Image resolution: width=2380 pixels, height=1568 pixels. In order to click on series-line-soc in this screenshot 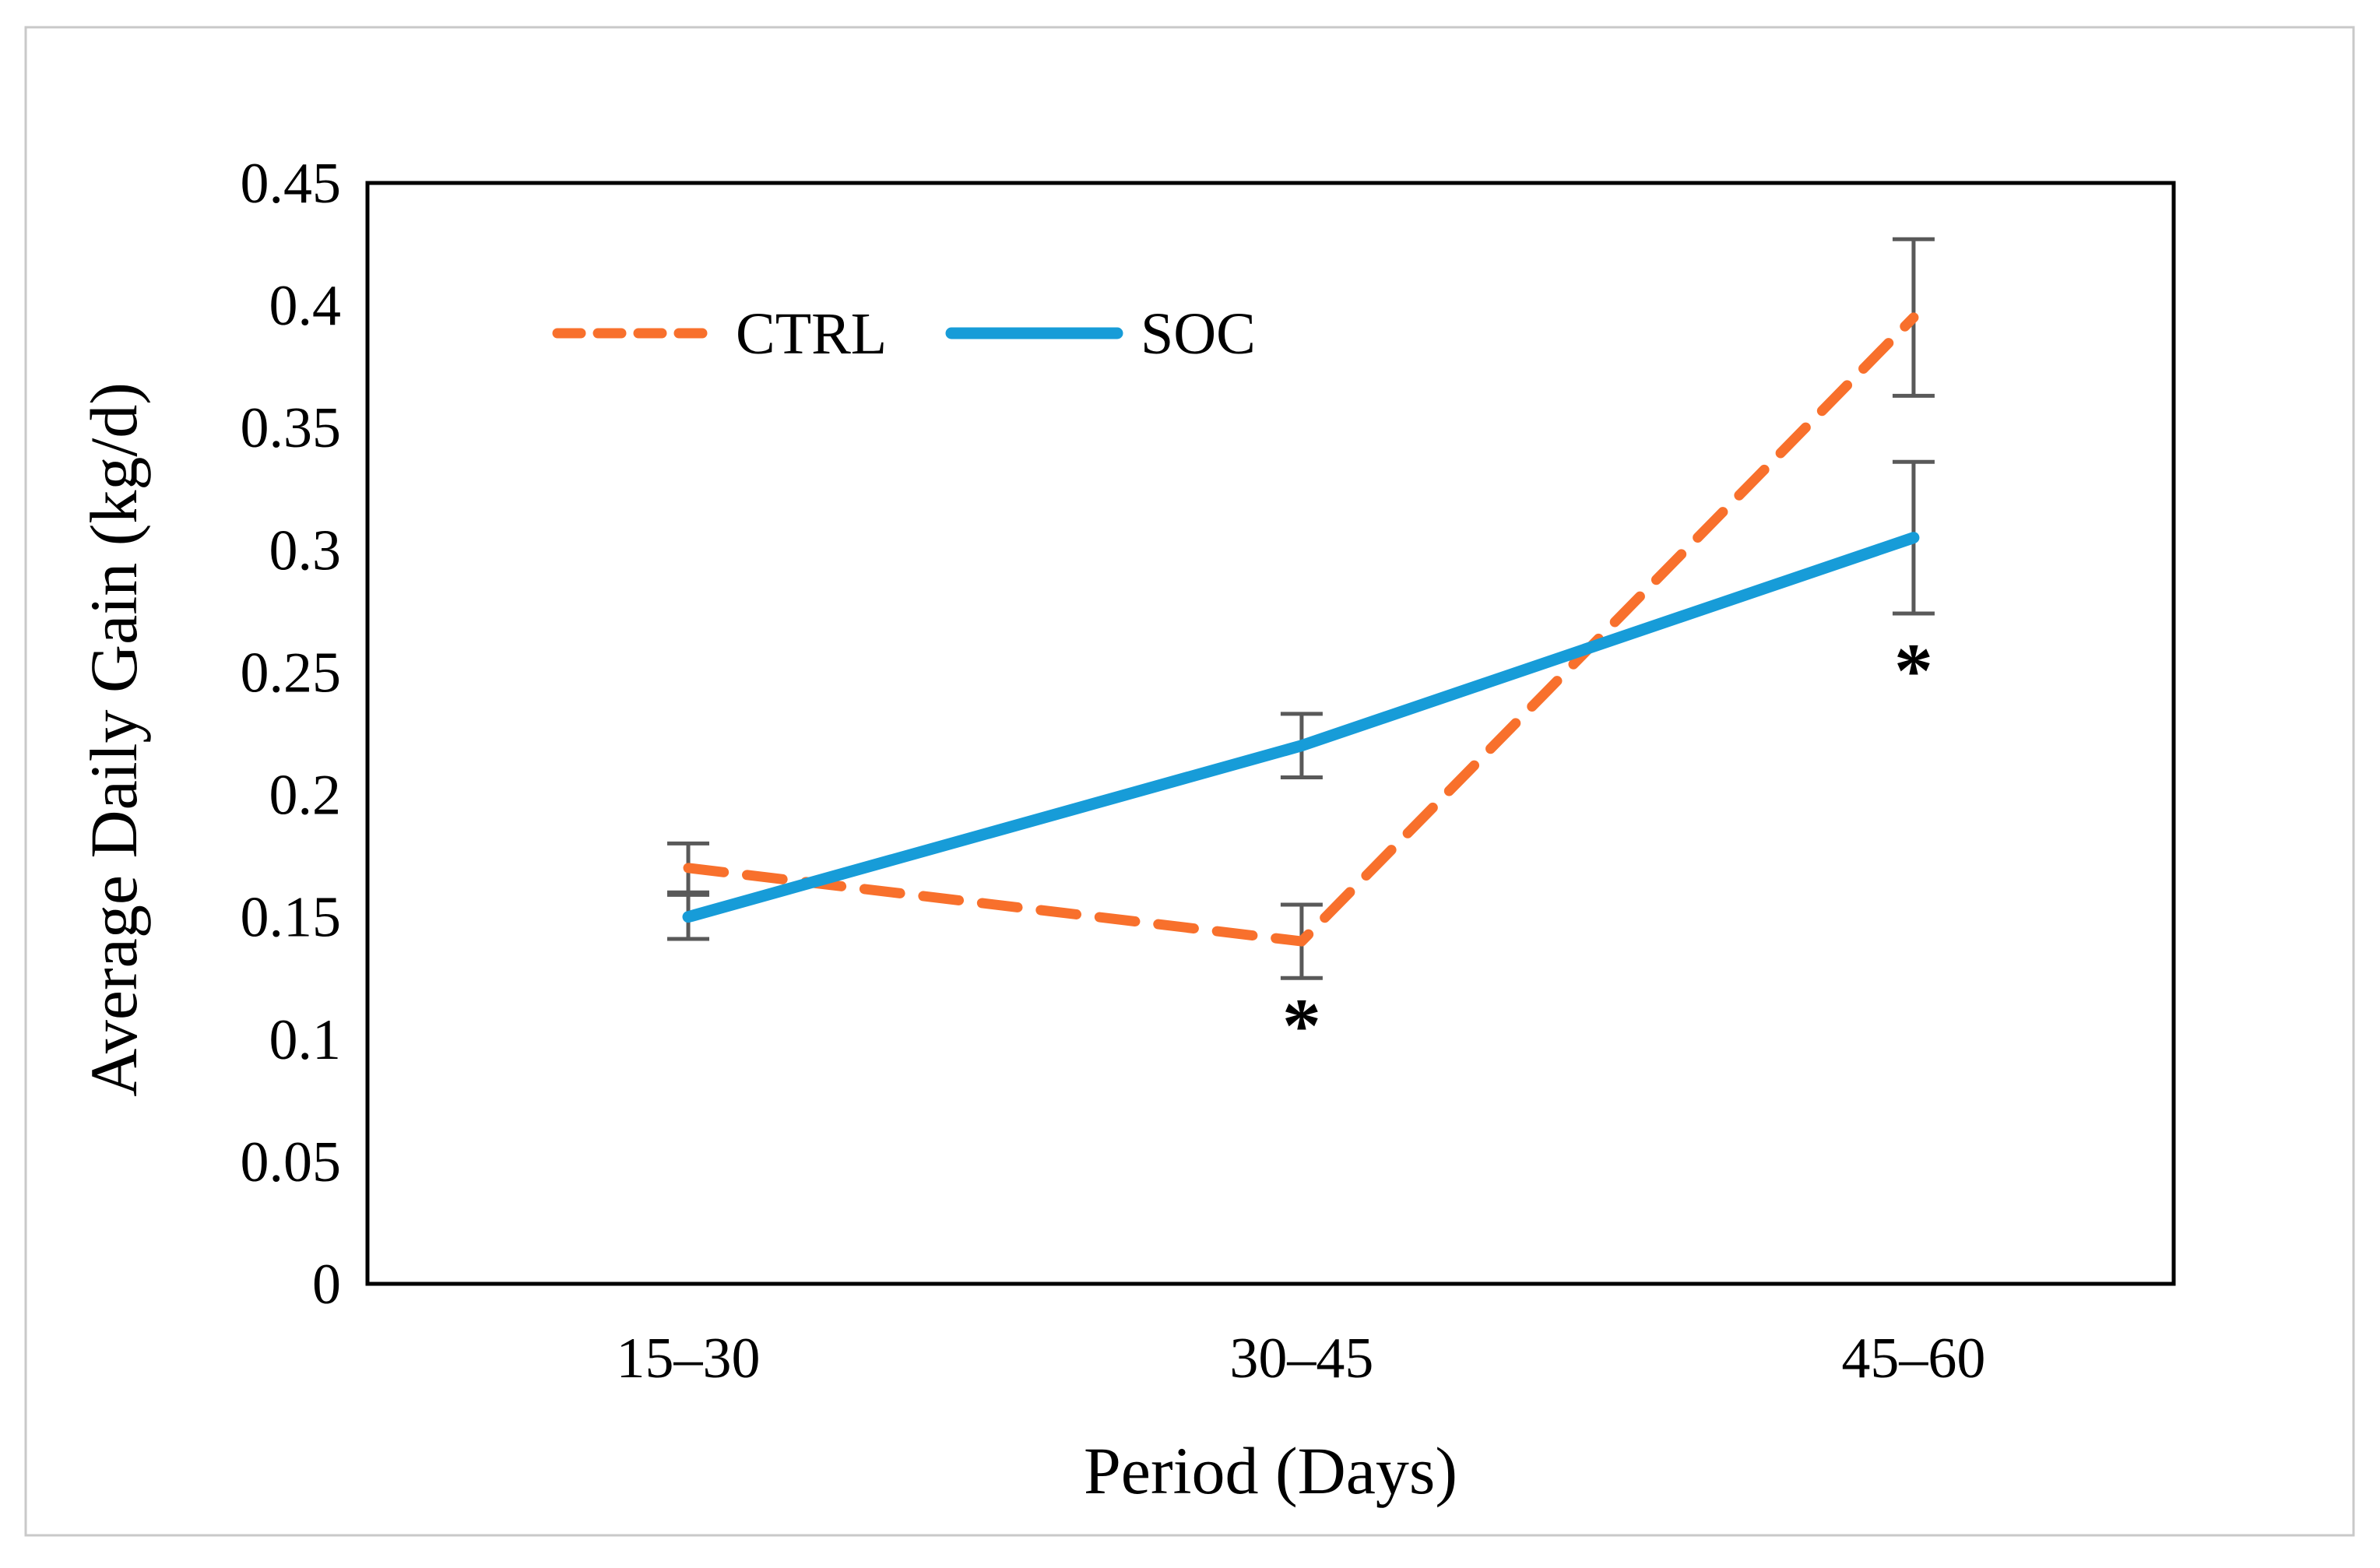, I will do `click(1301, 727)`.